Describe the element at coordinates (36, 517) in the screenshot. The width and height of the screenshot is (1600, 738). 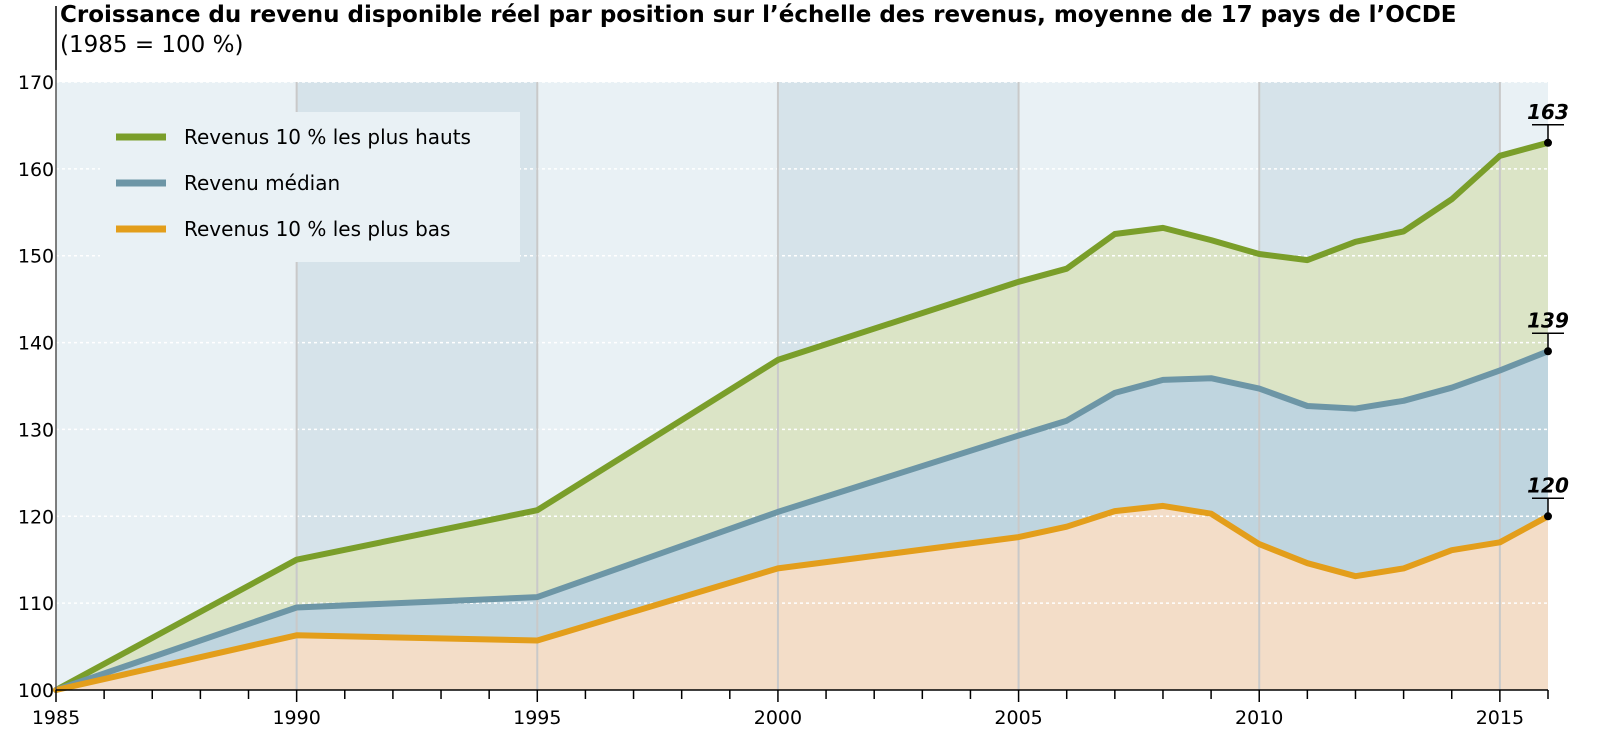
I see `y-tick-label-120: 120` at that location.